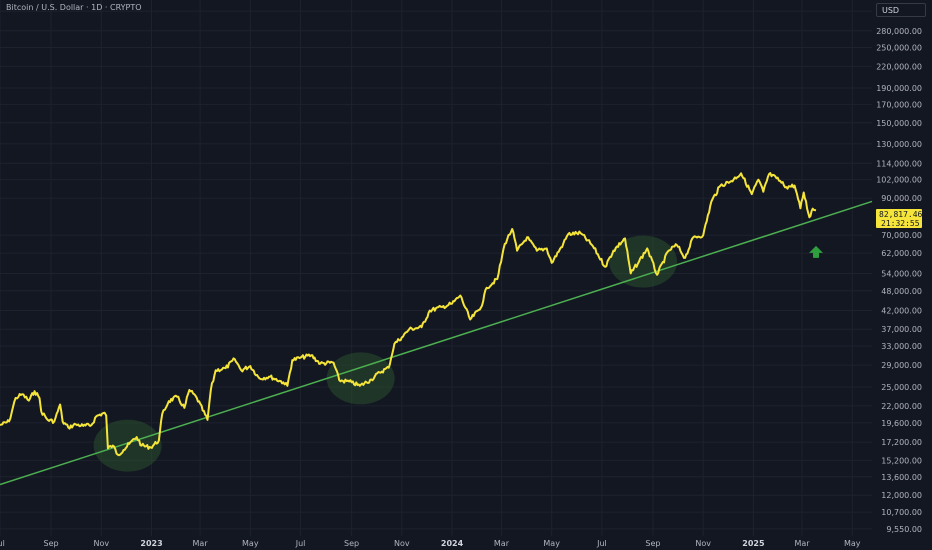  I want to click on x-tick-label: 2023, so click(151, 543).